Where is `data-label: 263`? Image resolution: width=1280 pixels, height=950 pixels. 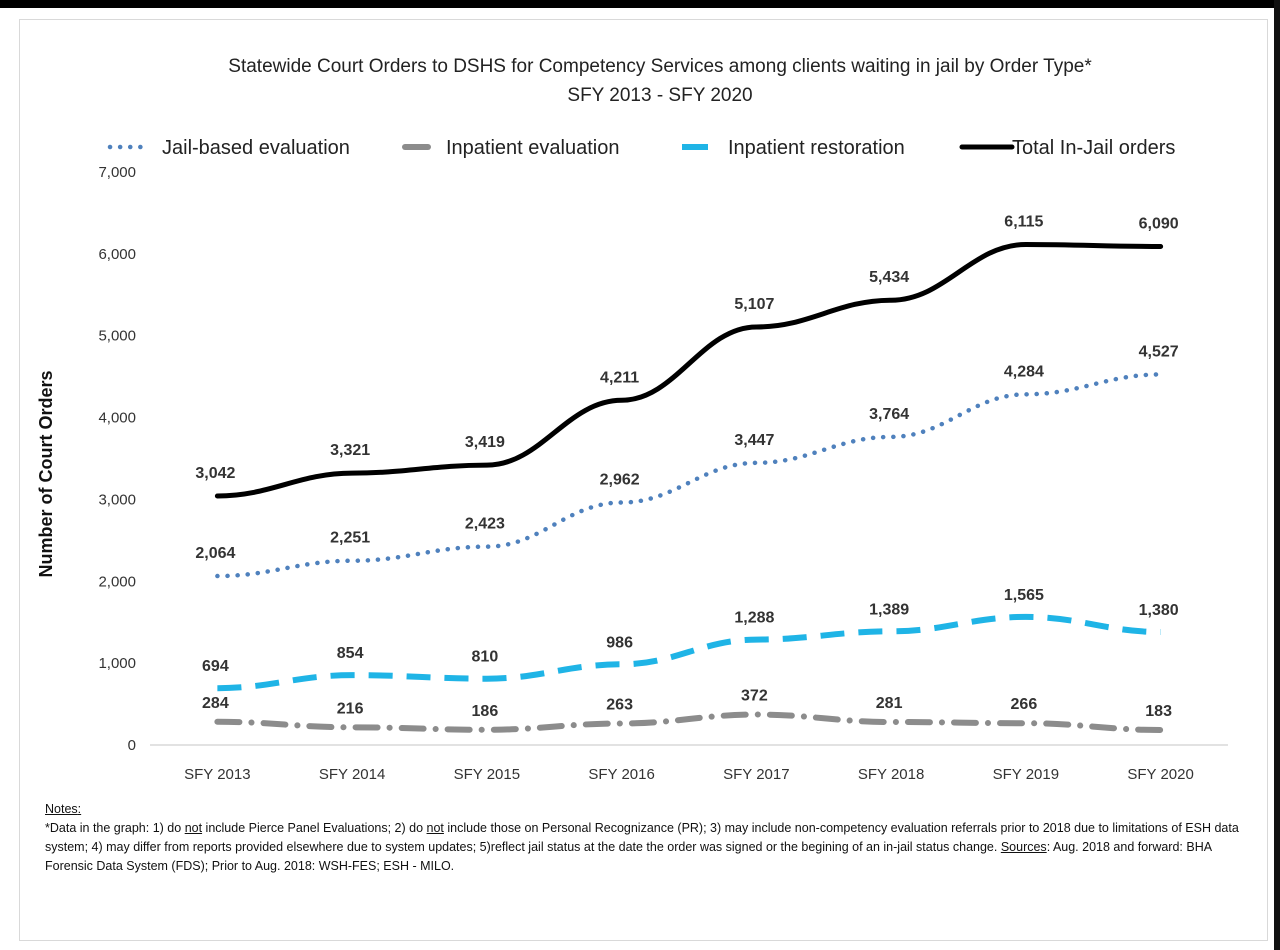 data-label: 263 is located at coordinates (619, 704).